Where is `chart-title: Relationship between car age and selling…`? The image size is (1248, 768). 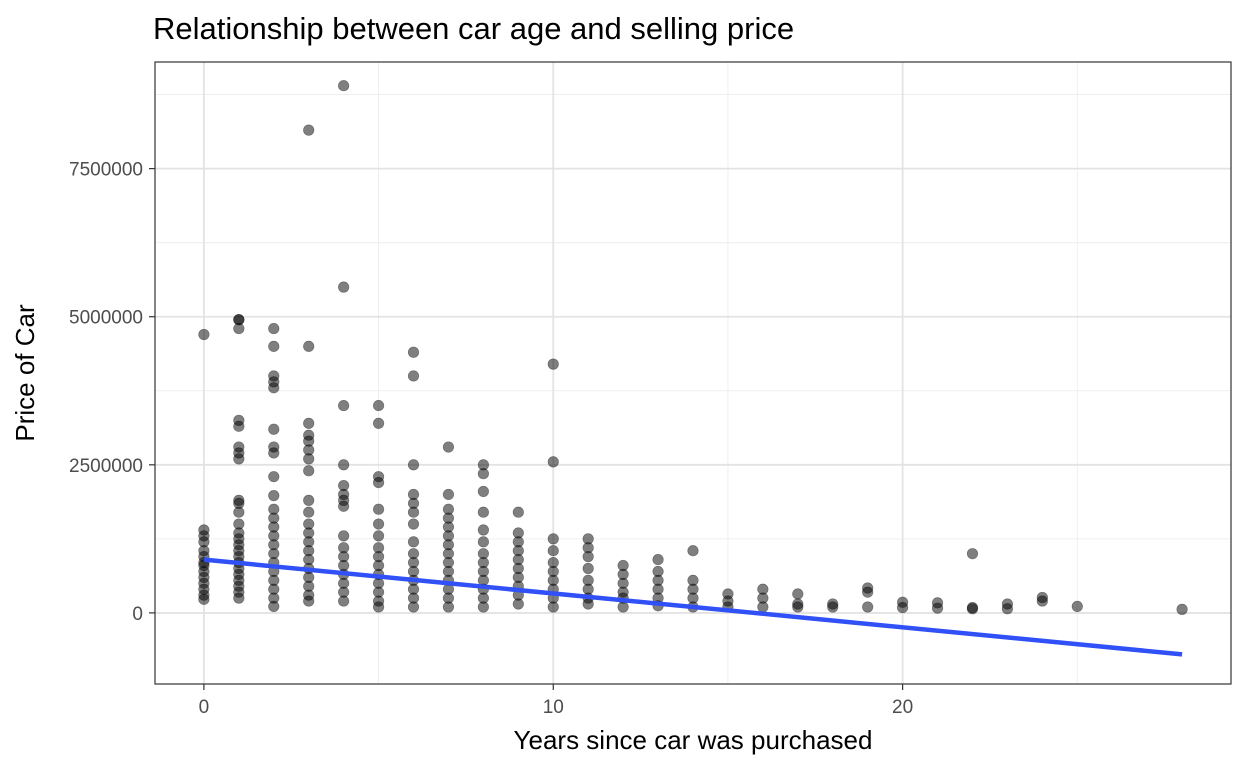 chart-title: Relationship between car age and selling… is located at coordinates (473, 28).